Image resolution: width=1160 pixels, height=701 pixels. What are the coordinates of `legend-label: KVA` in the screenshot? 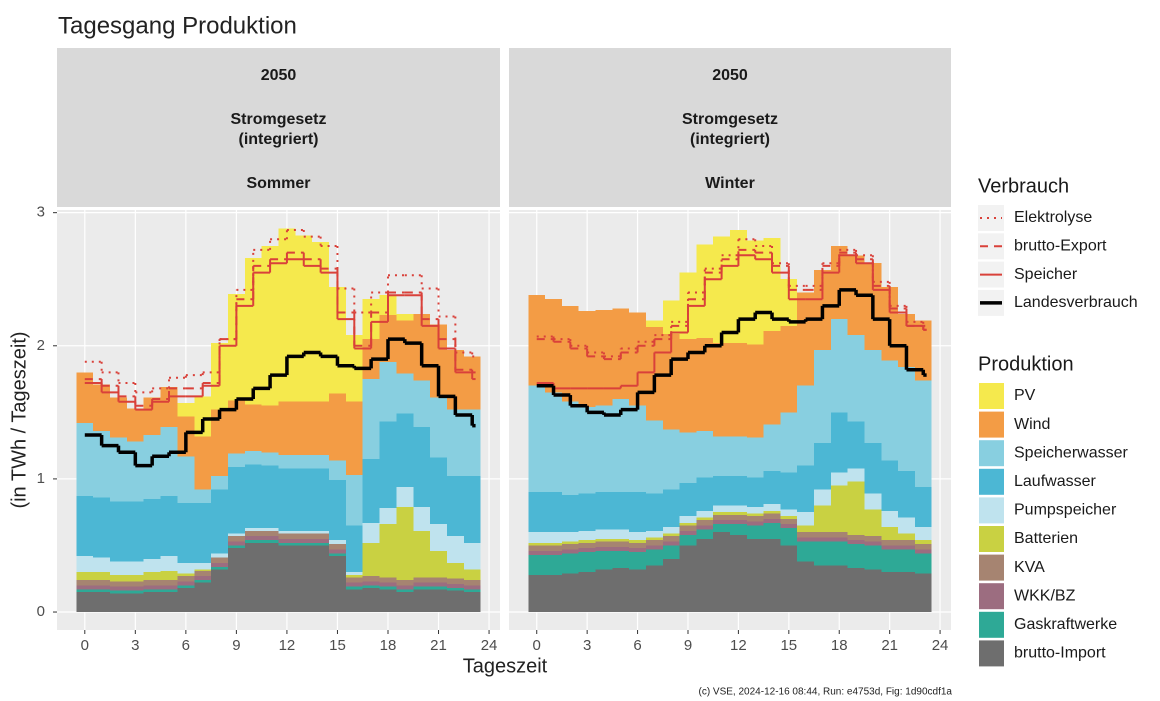 It's located at (1029, 567).